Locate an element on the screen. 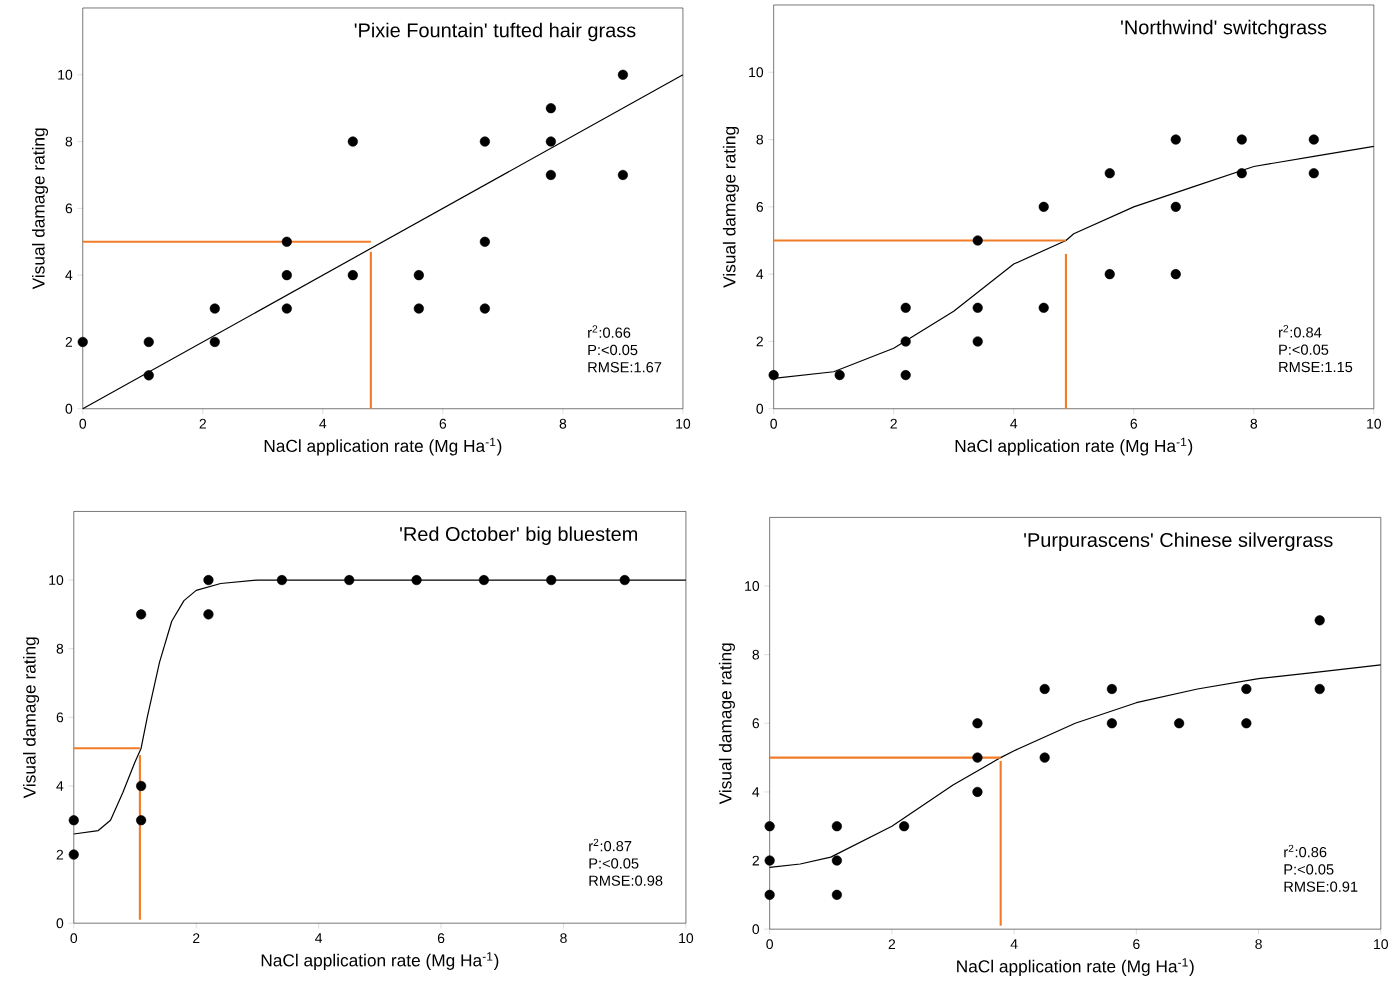 Image resolution: width=1393 pixels, height=1004 pixels. annotation: RMSE:0.91 is located at coordinates (1321, 886).